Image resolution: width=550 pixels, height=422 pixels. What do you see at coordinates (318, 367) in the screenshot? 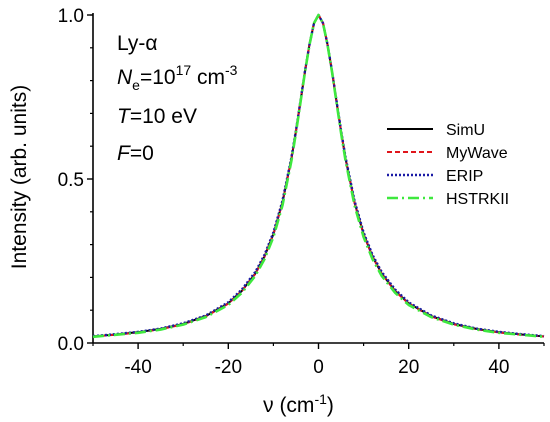
I see `x-tick-label: 0` at bounding box center [318, 367].